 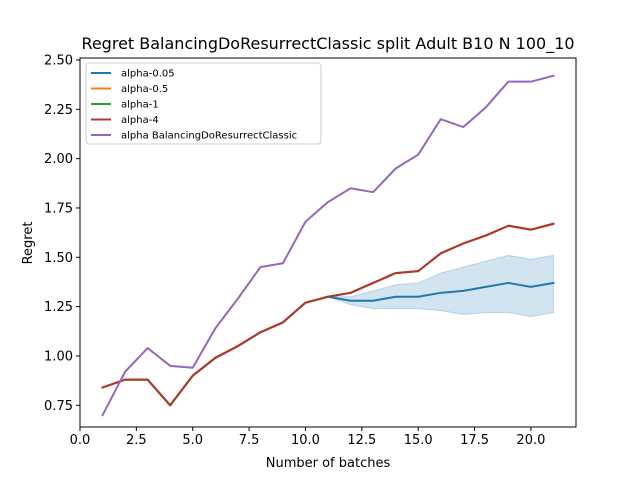 What do you see at coordinates (140, 120) in the screenshot?
I see `legend-label: alpha-4` at bounding box center [140, 120].